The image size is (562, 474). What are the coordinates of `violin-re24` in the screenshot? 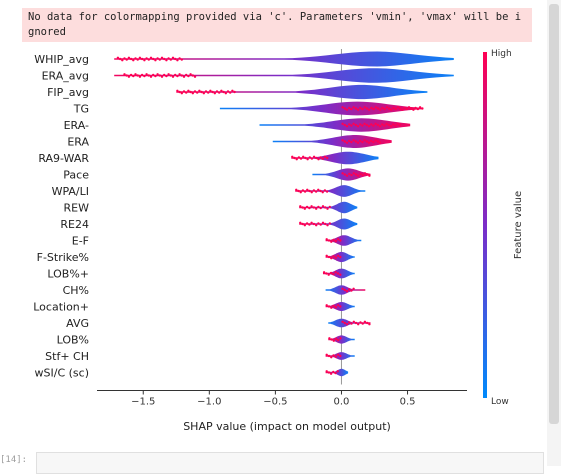 It's located at (328, 224).